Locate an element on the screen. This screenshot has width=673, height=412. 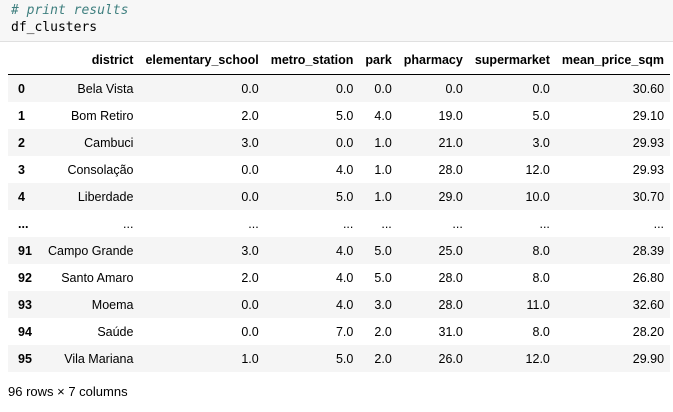
row-index: 95 is located at coordinates (25, 358).